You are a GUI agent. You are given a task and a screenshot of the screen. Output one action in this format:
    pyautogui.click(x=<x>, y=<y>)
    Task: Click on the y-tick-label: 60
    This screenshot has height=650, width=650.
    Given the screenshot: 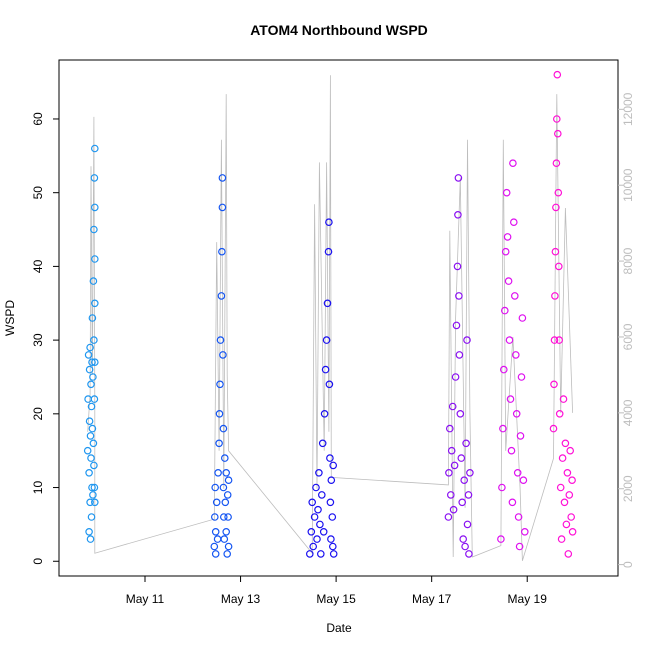 What is the action you would take?
    pyautogui.click(x=38, y=119)
    